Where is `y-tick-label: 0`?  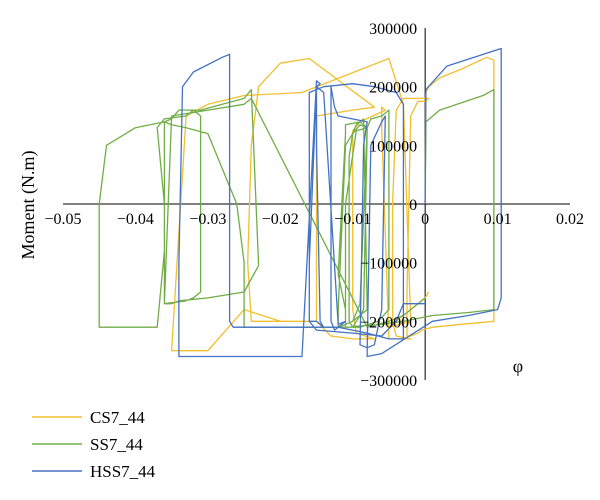
y-tick-label: 0 is located at coordinates (413, 205).